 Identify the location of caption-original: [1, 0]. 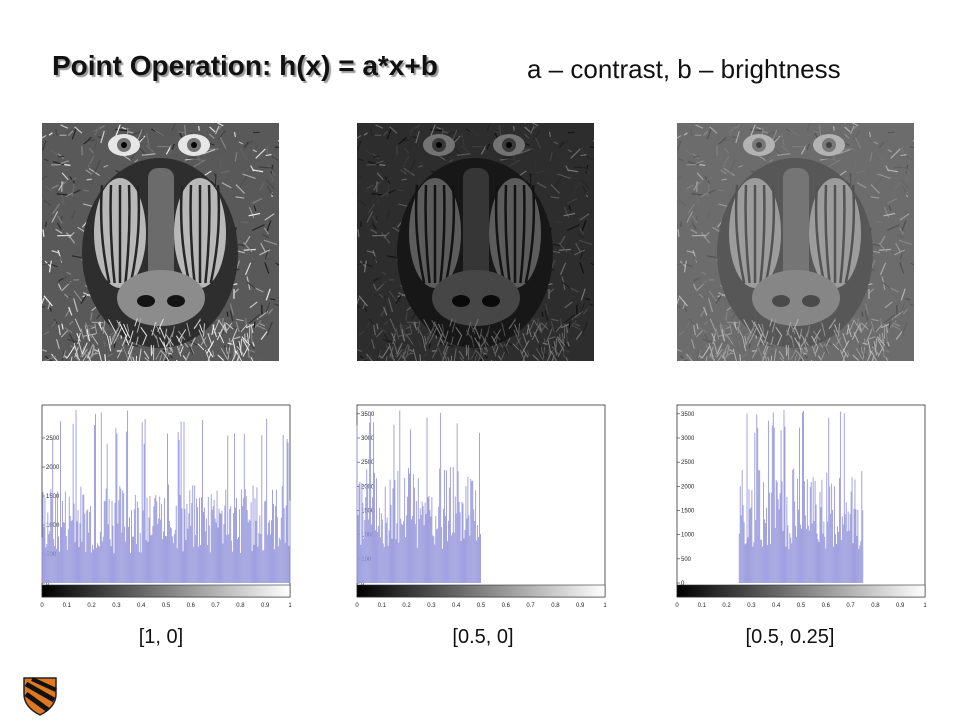
(161, 637).